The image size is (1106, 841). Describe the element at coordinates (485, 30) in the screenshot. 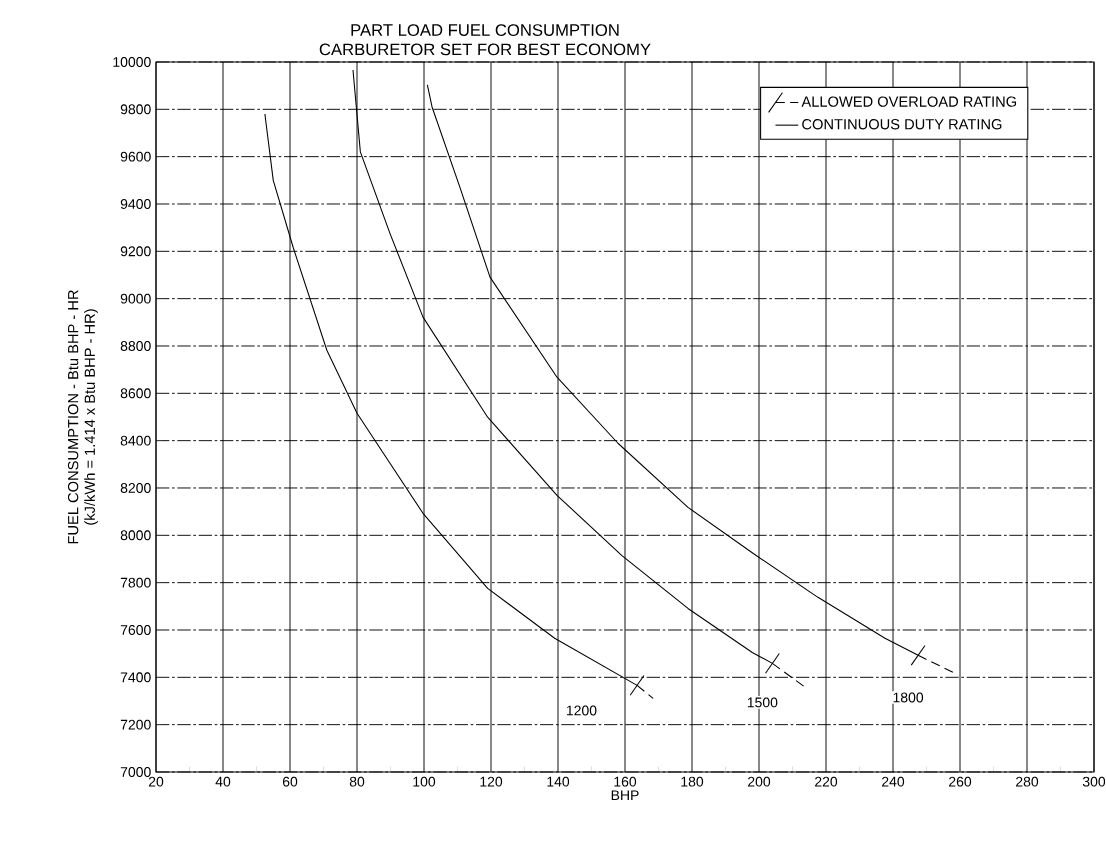

I see `chart-title: PART LOAD FUEL CONSUMPTION` at that location.